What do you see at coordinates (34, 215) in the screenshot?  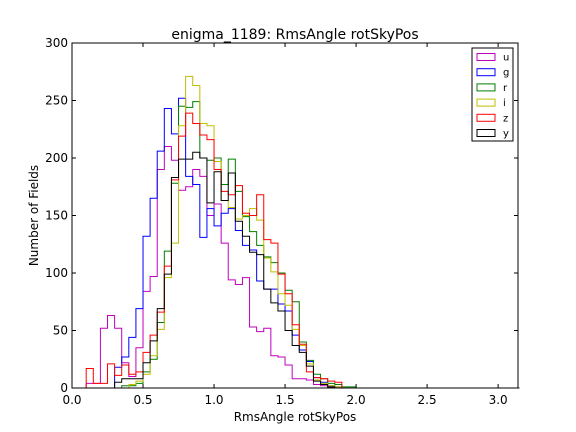 I see `y-axis-label: Number of Fields` at bounding box center [34, 215].